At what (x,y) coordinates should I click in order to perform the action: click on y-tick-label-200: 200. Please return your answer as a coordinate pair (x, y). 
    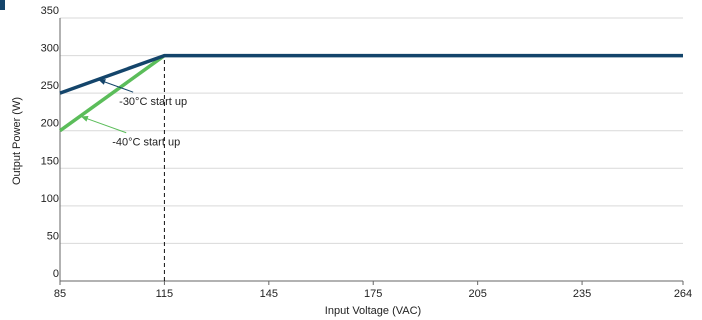
    Looking at the image, I should click on (50, 124).